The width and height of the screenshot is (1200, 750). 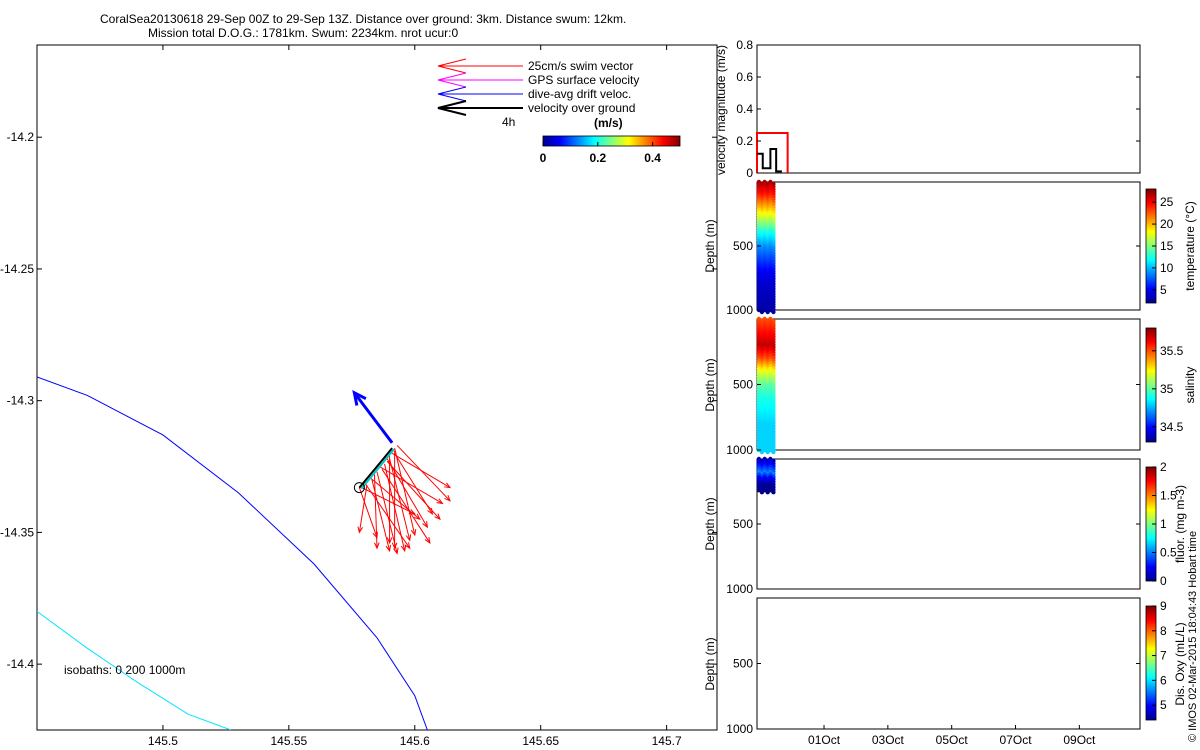 I want to click on legend-label-gps: GPS surface velocity, so click(x=583, y=80).